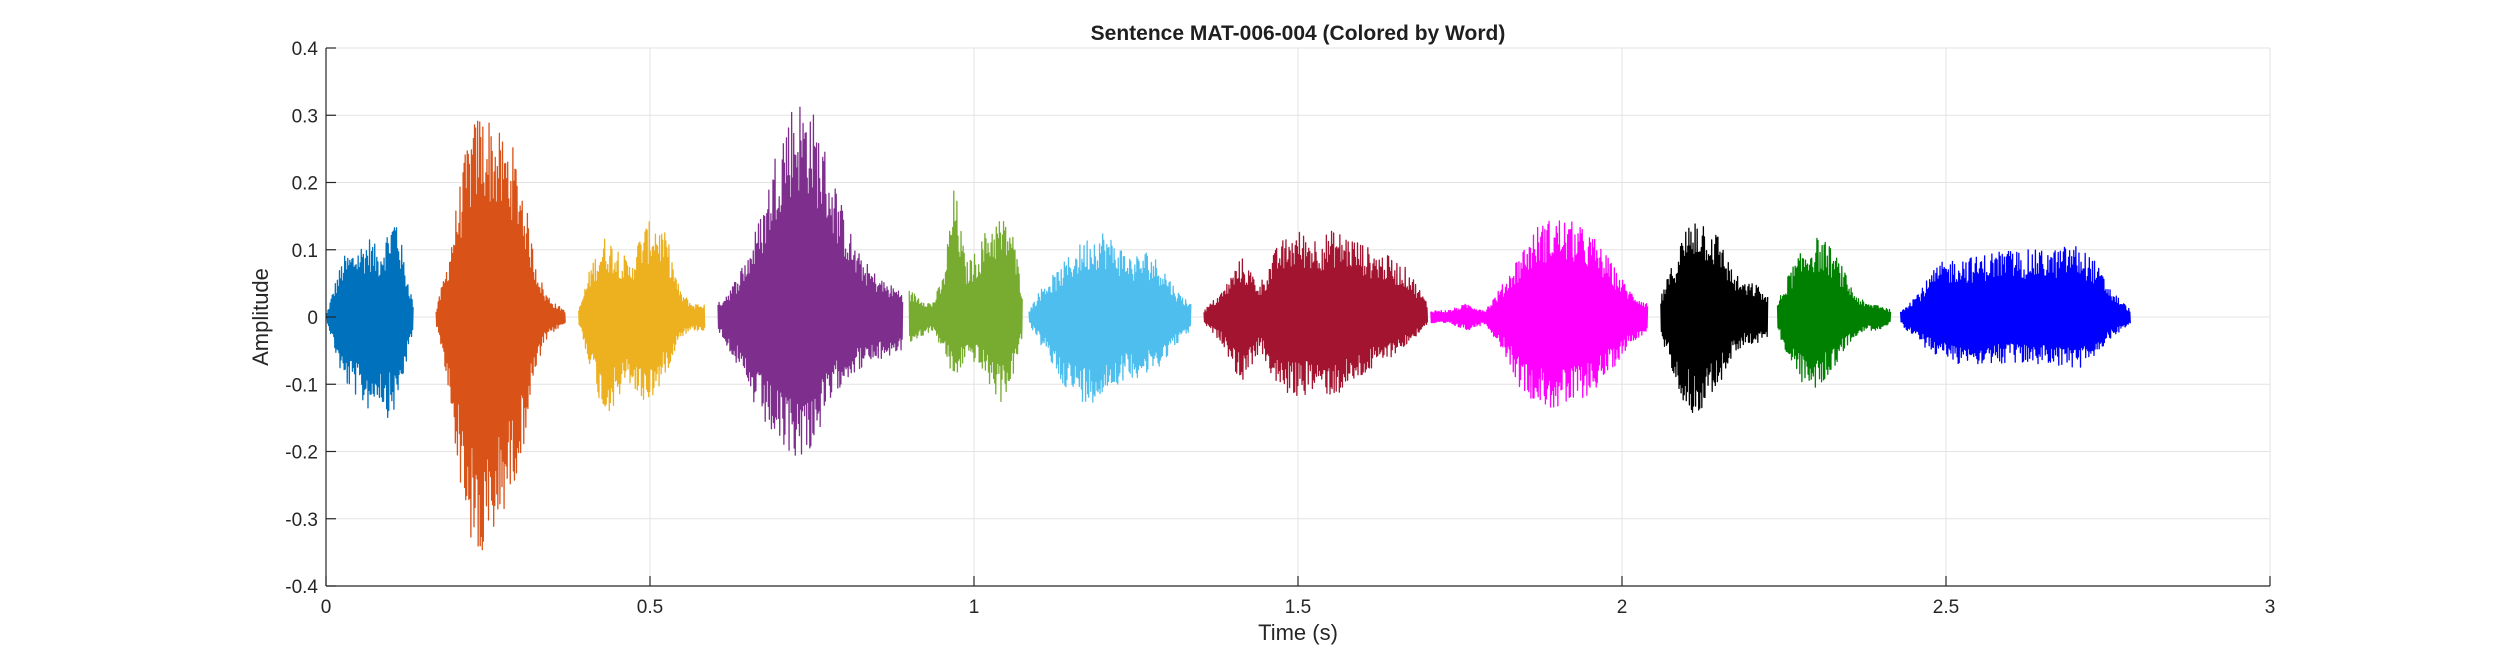 This screenshot has width=2500, height=657. I want to click on y-tick-label: -0.3, so click(301, 520).